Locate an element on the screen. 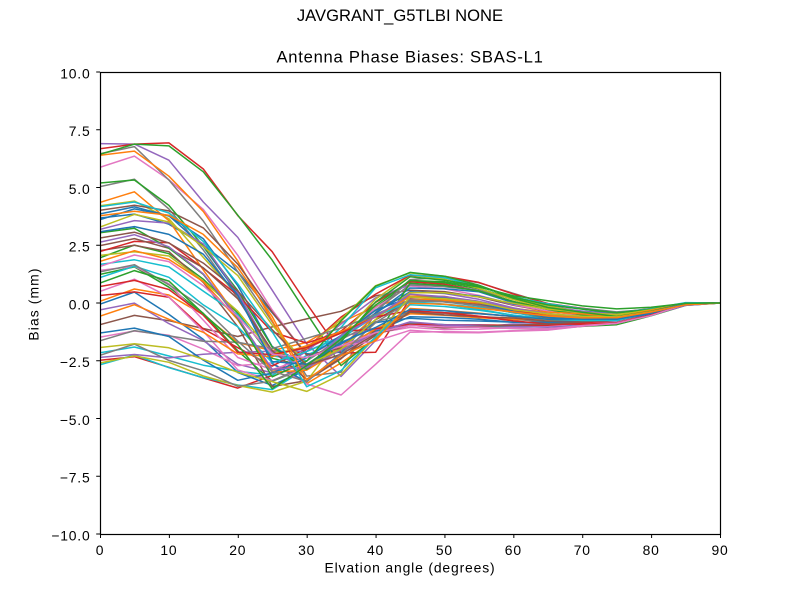 The width and height of the screenshot is (800, 600). svg-text: −7.5 is located at coordinates (75, 478).